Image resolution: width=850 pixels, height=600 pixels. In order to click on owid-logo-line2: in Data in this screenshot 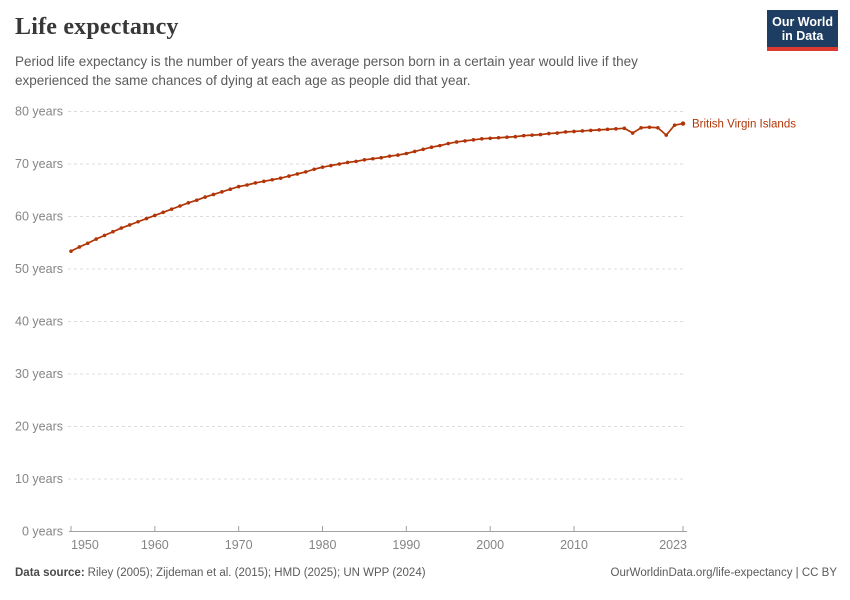, I will do `click(802, 36)`.